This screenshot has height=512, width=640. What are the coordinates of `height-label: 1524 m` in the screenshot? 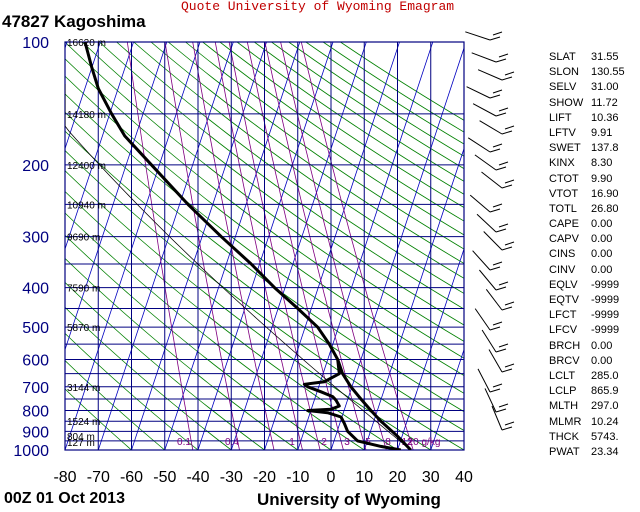 It's located at (83, 422).